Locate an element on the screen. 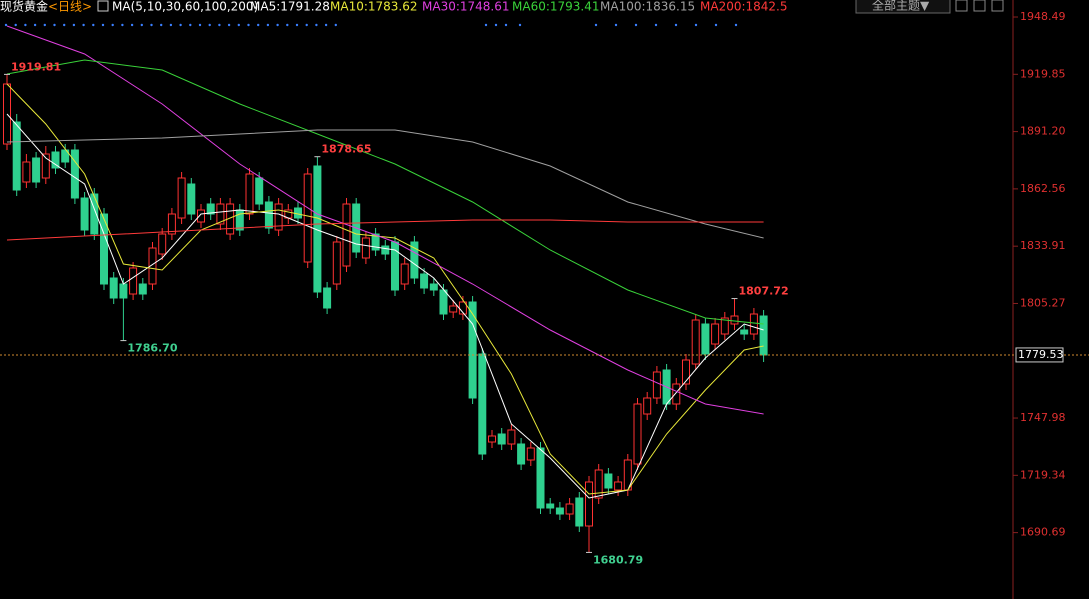 The width and height of the screenshot is (1089, 599). indicator-icon is located at coordinates (103, 6).